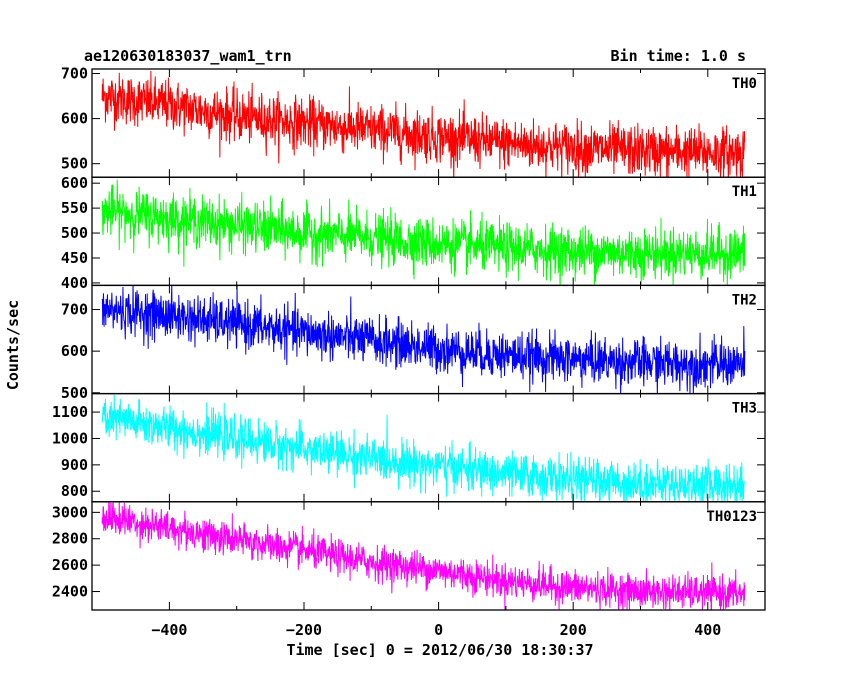 Image resolution: width=850 pixels, height=680 pixels. Describe the element at coordinates (70, 512) in the screenshot. I see `y-tick-label: 3000` at that location.